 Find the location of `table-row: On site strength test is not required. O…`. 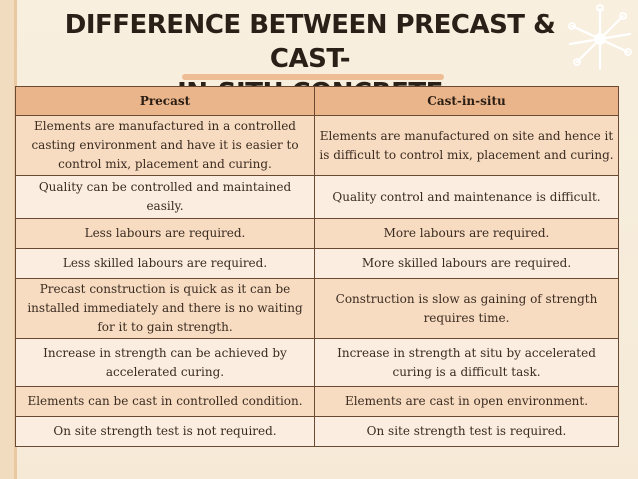

table-row: On site strength test is not required. O… is located at coordinates (317, 431).